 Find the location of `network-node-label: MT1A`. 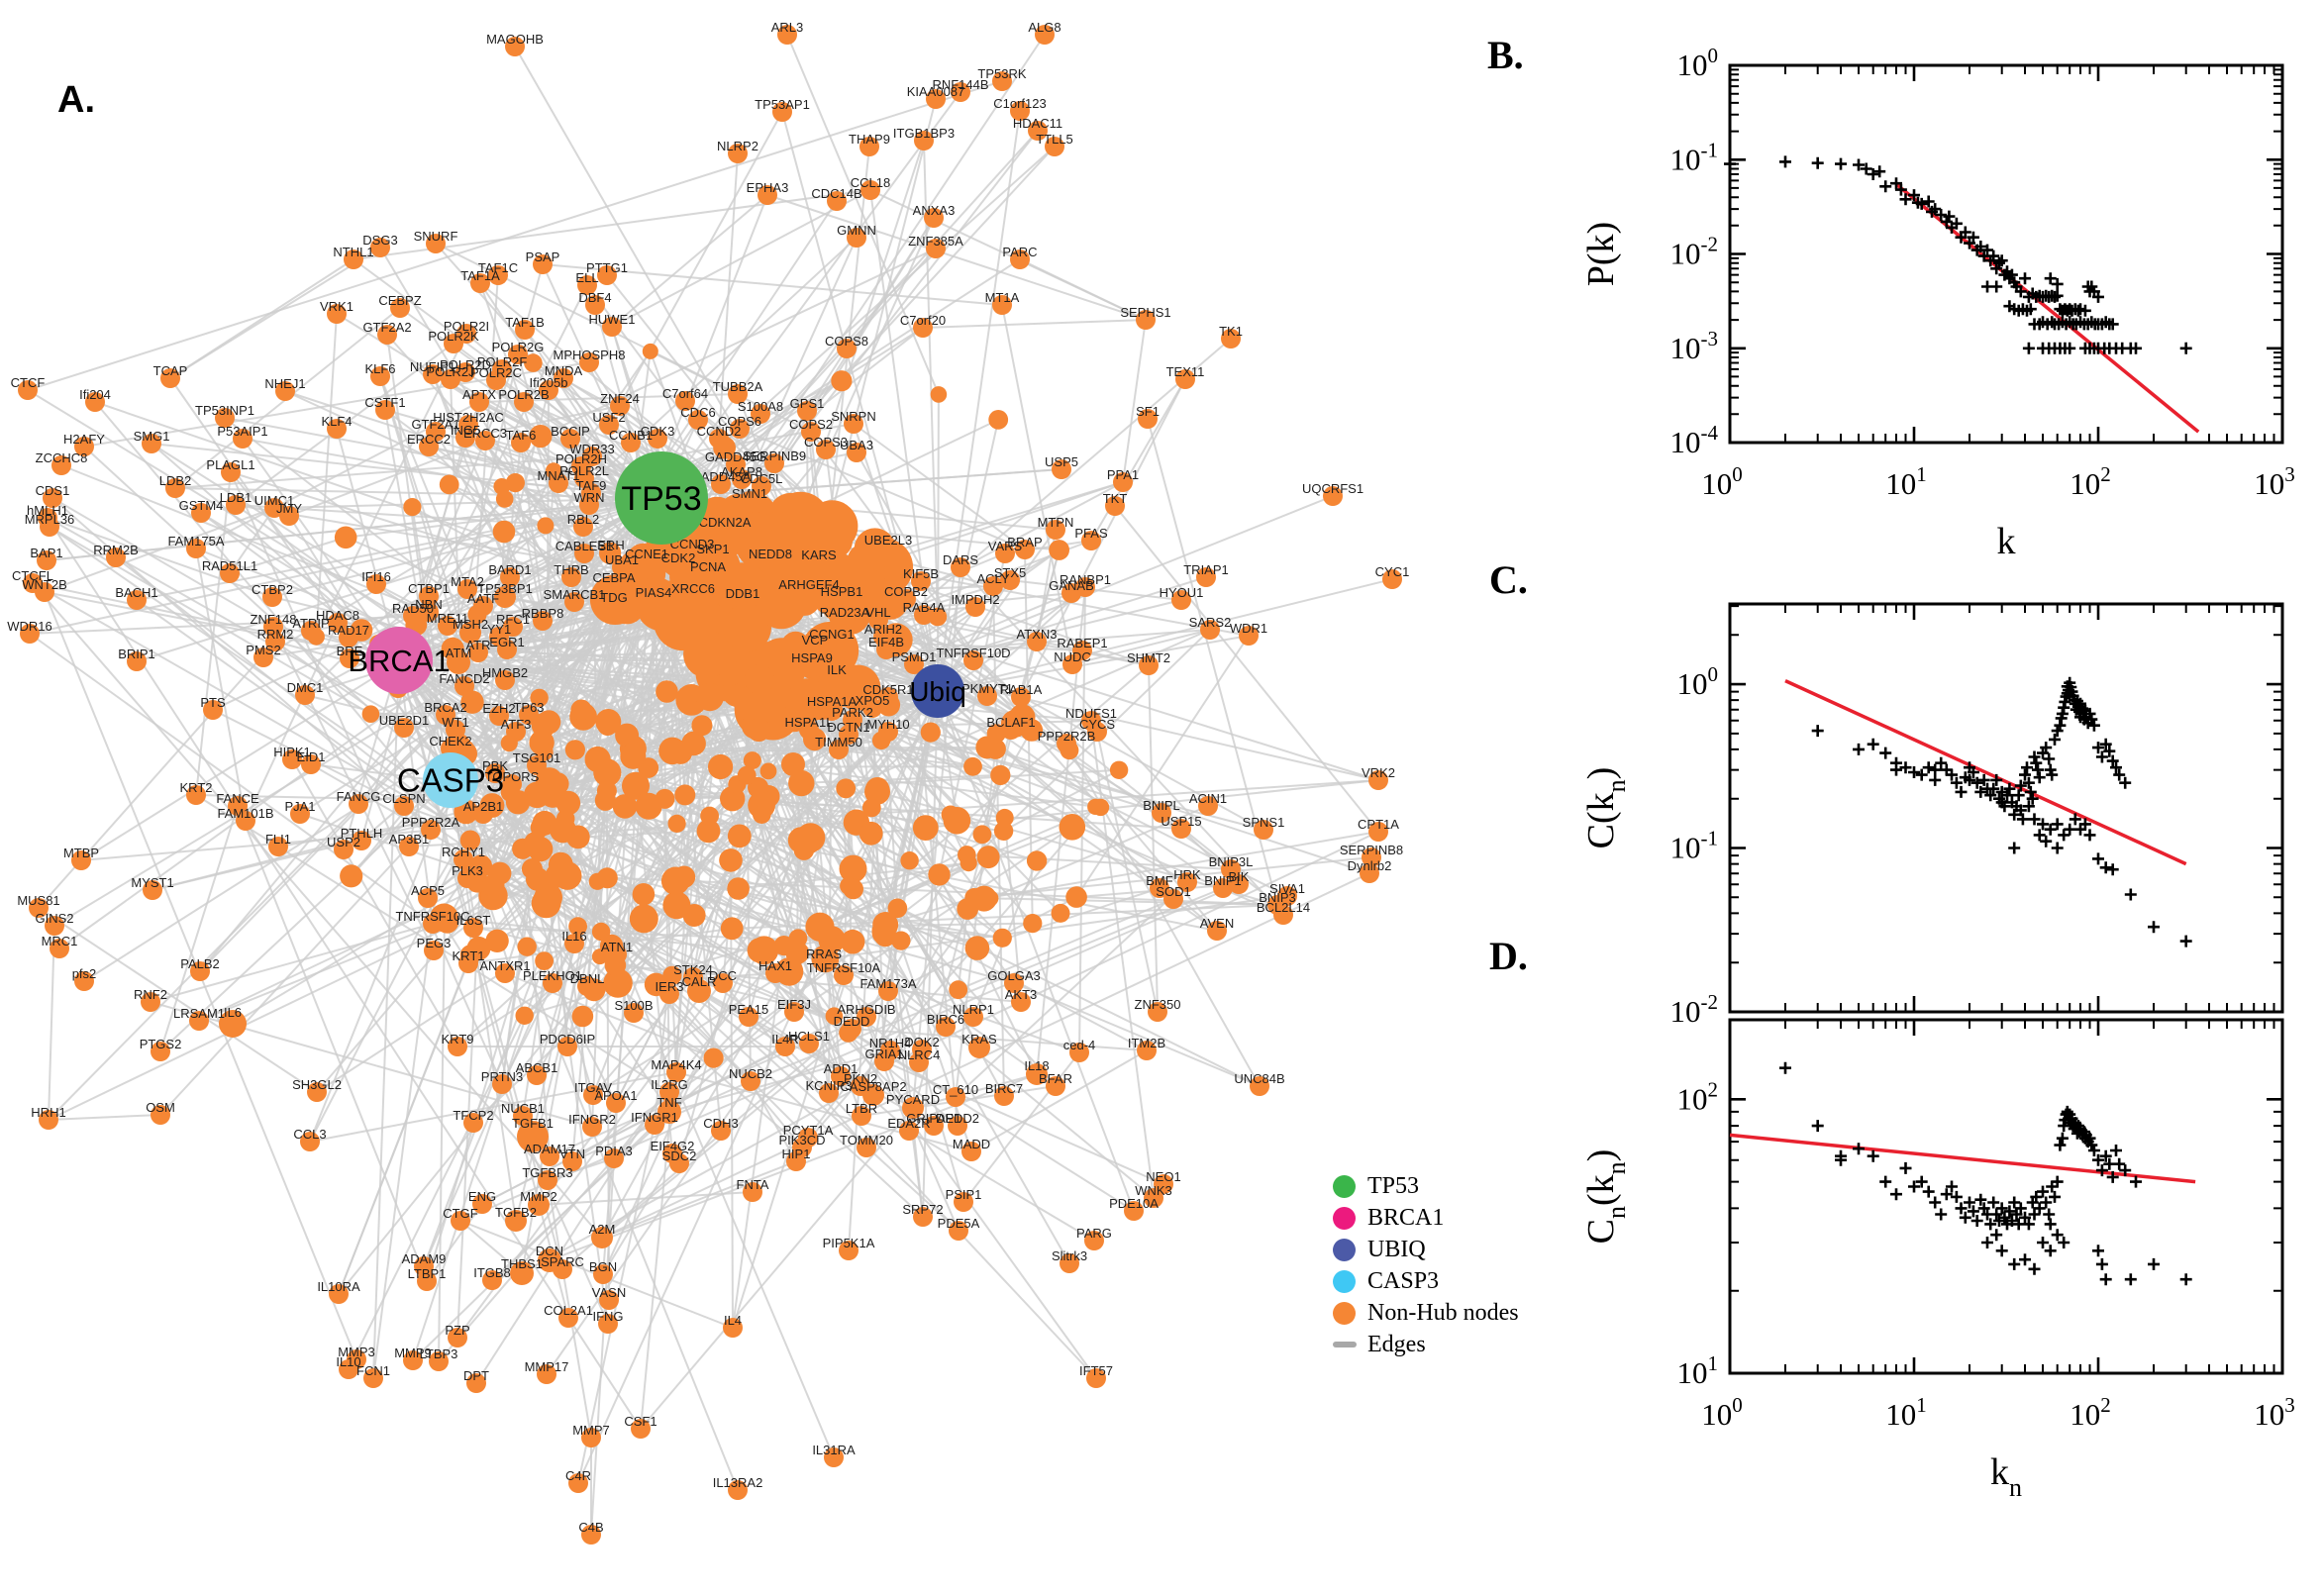

network-node-label: MT1A is located at coordinates (1003, 298).